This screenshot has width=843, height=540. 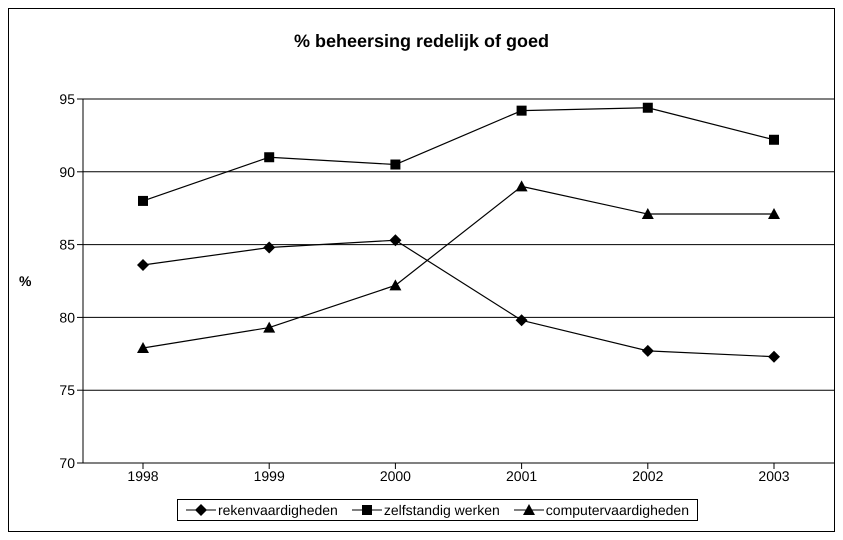 What do you see at coordinates (442, 510) in the screenshot?
I see `legend-label: zelfstandig werken` at bounding box center [442, 510].